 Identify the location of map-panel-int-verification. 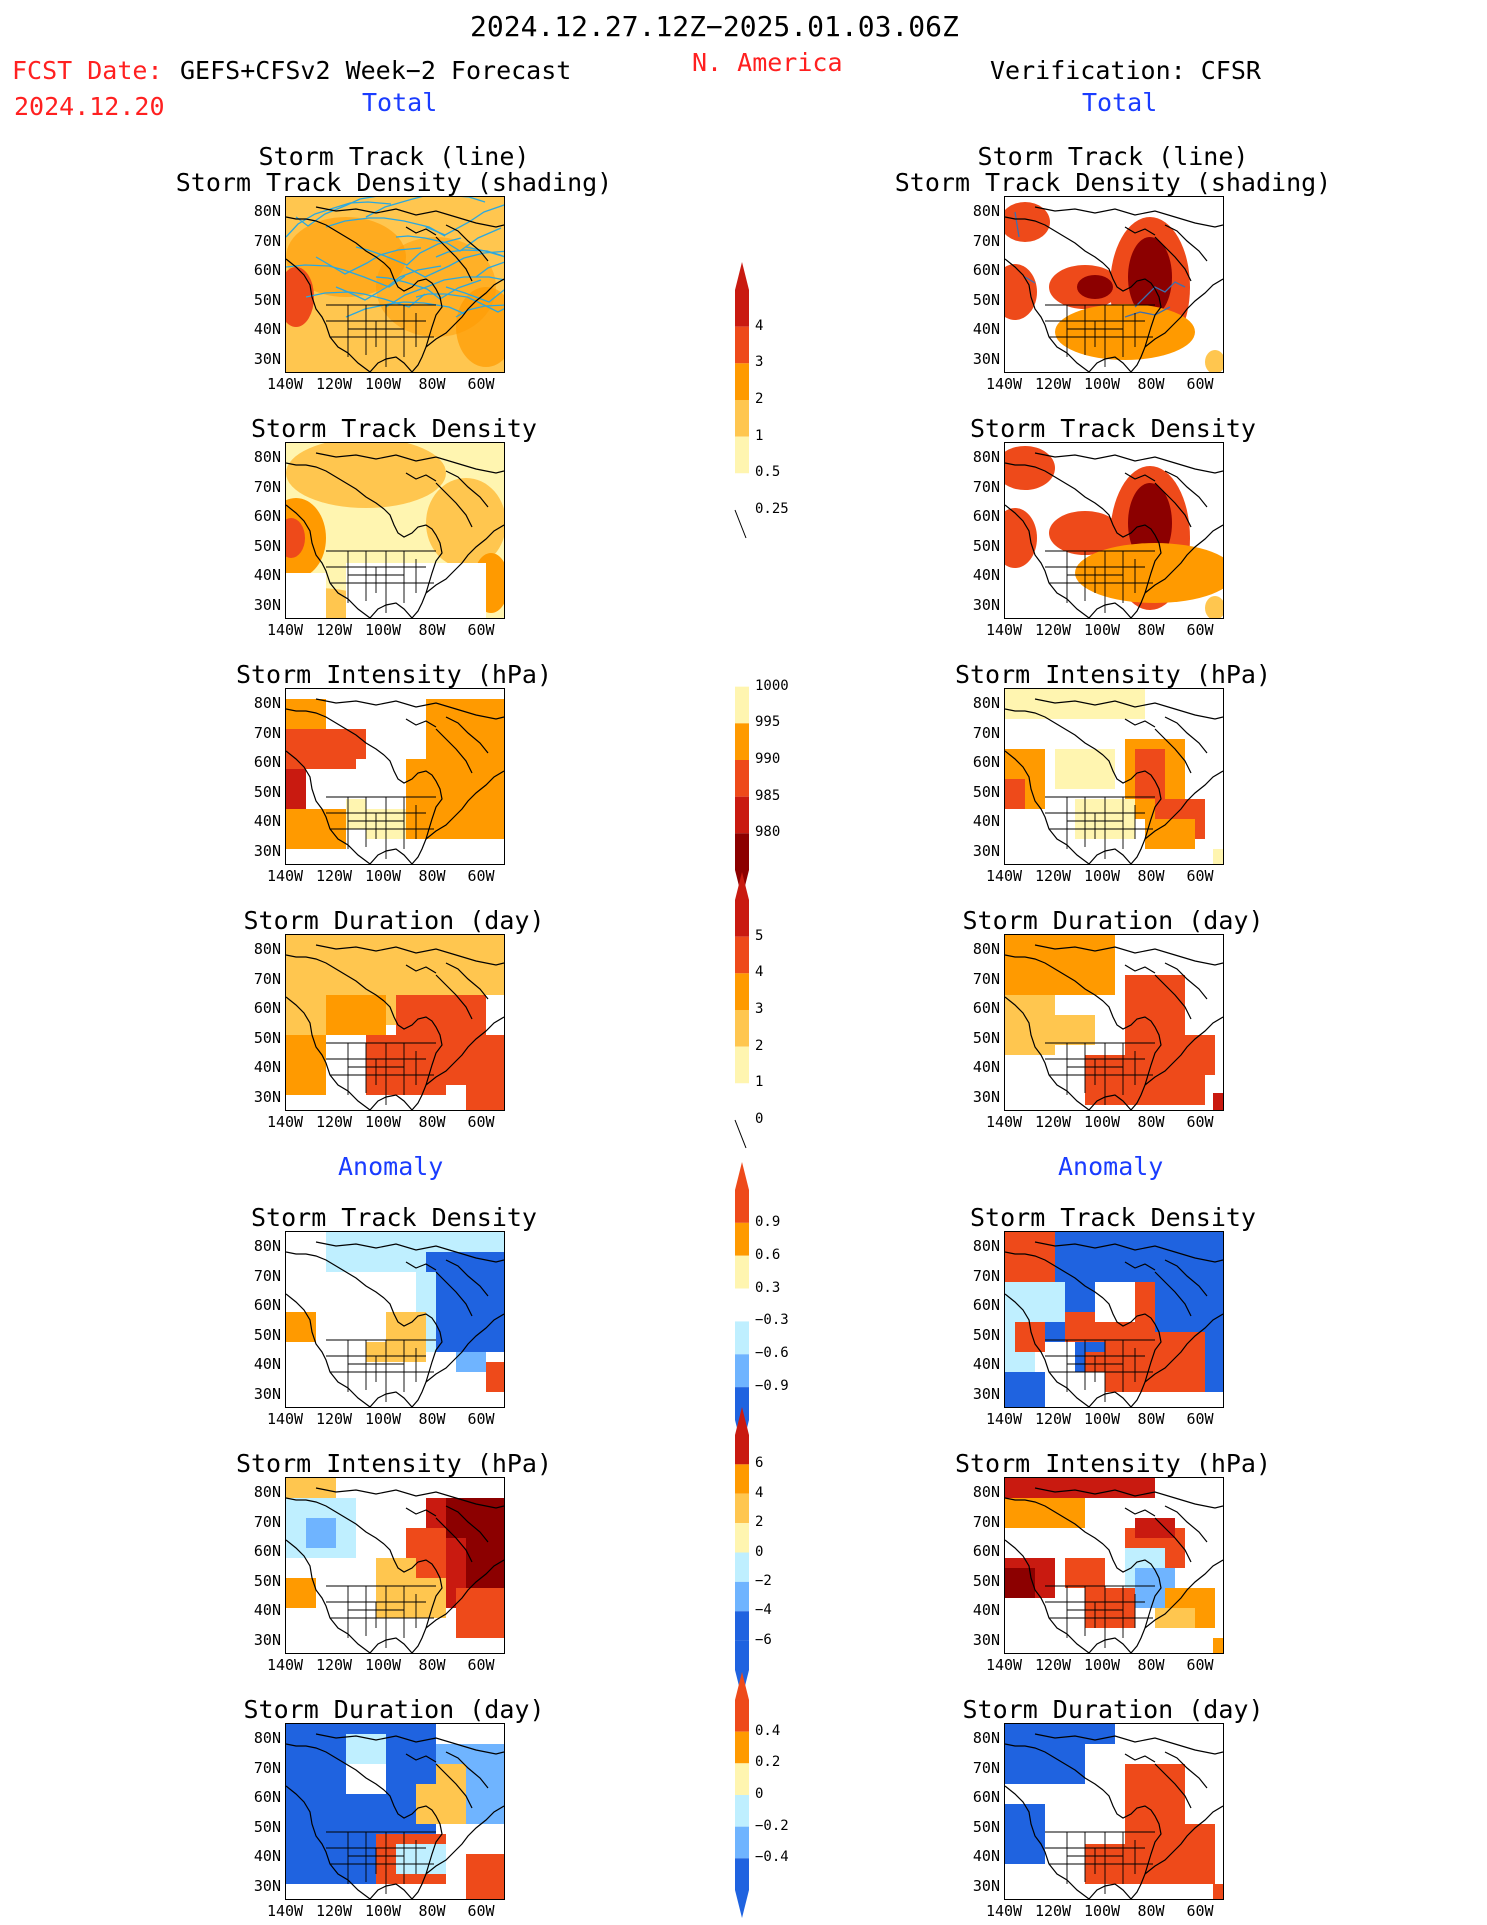
(1114, 776).